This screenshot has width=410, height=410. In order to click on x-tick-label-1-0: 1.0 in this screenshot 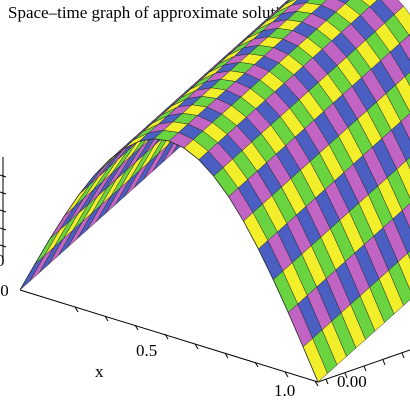, I will do `click(284, 390)`.